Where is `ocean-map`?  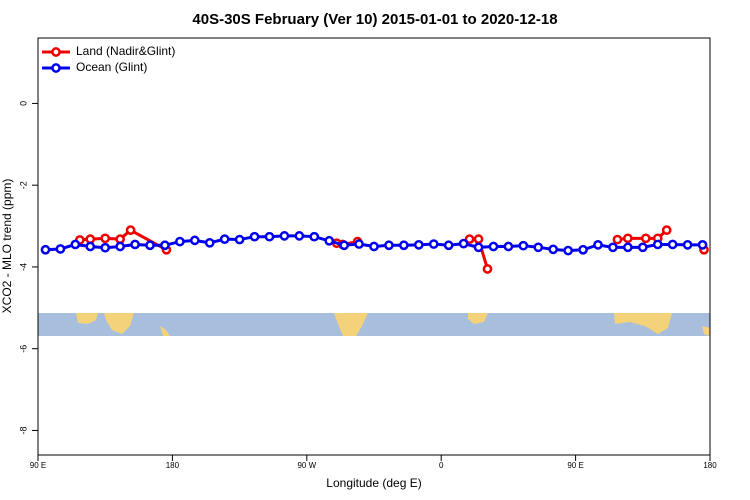
ocean-map is located at coordinates (374, 324).